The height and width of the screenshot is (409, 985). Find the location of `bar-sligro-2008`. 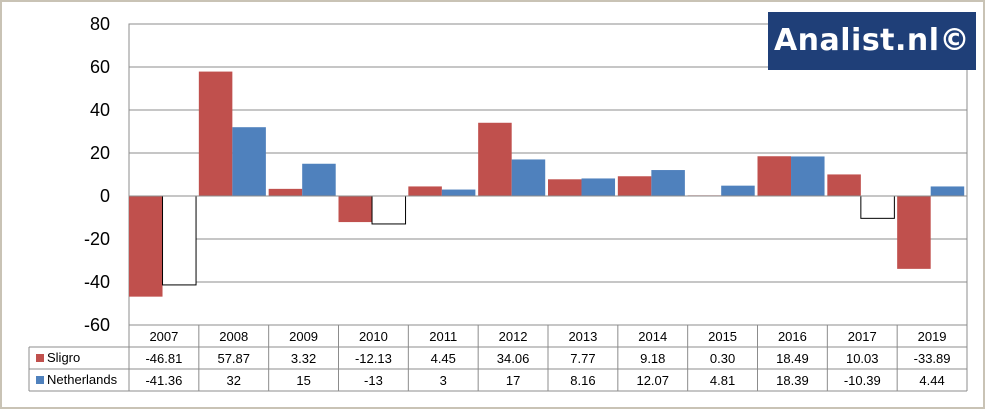

bar-sligro-2008 is located at coordinates (215, 133).